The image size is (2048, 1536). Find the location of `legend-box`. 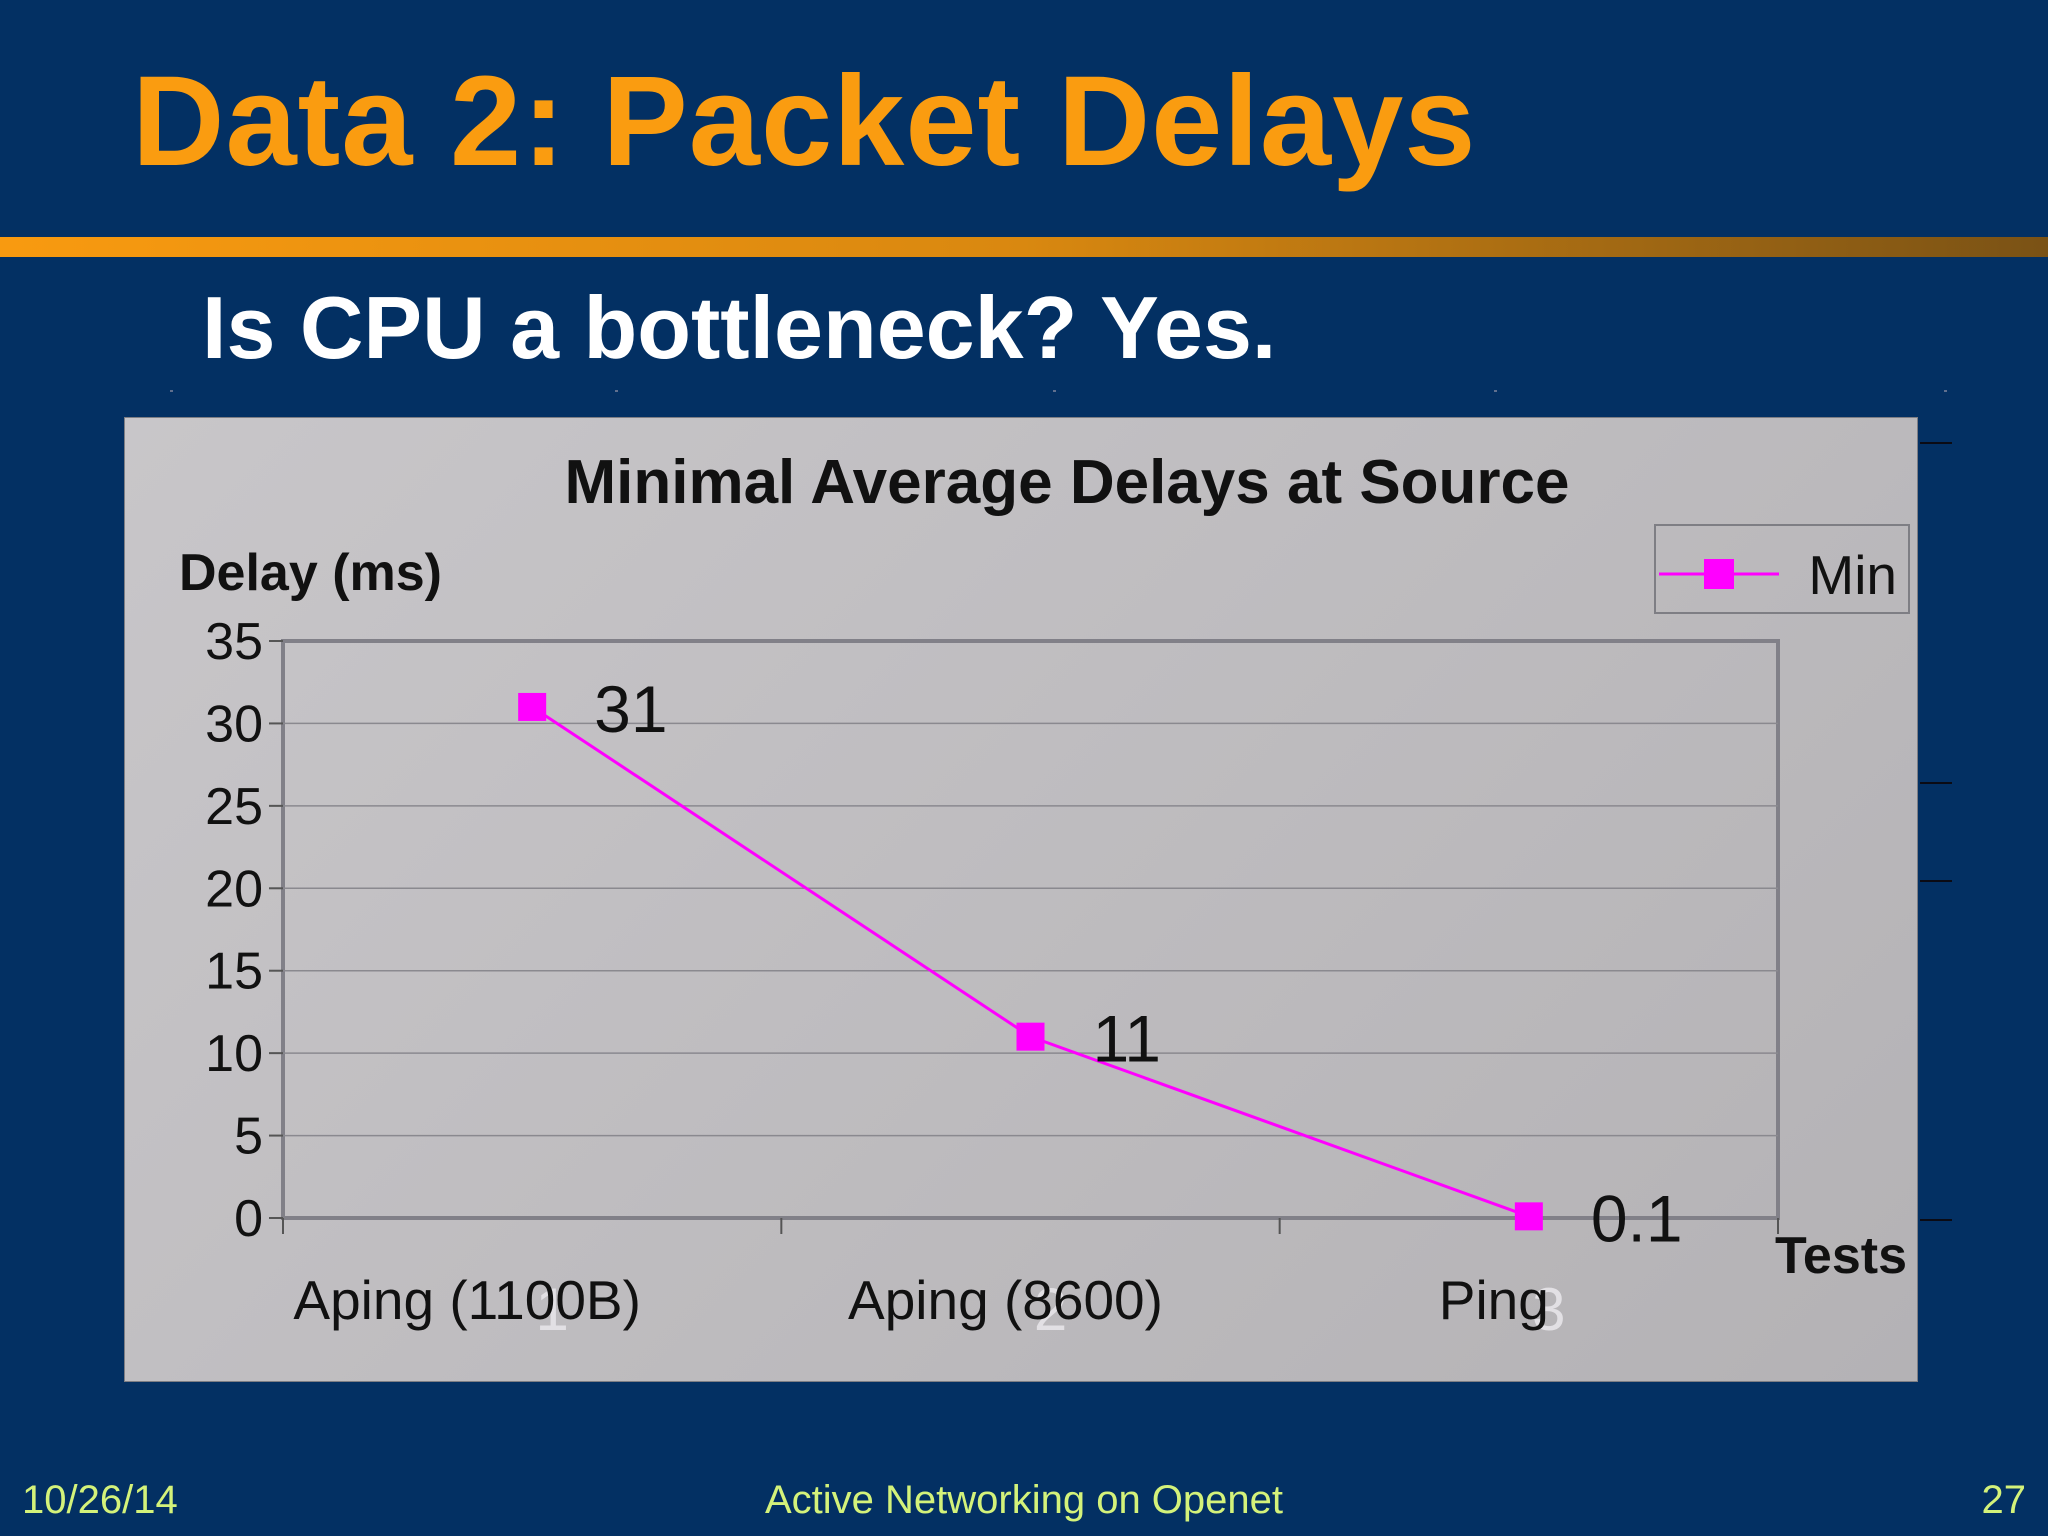

legend-box is located at coordinates (1782, 569).